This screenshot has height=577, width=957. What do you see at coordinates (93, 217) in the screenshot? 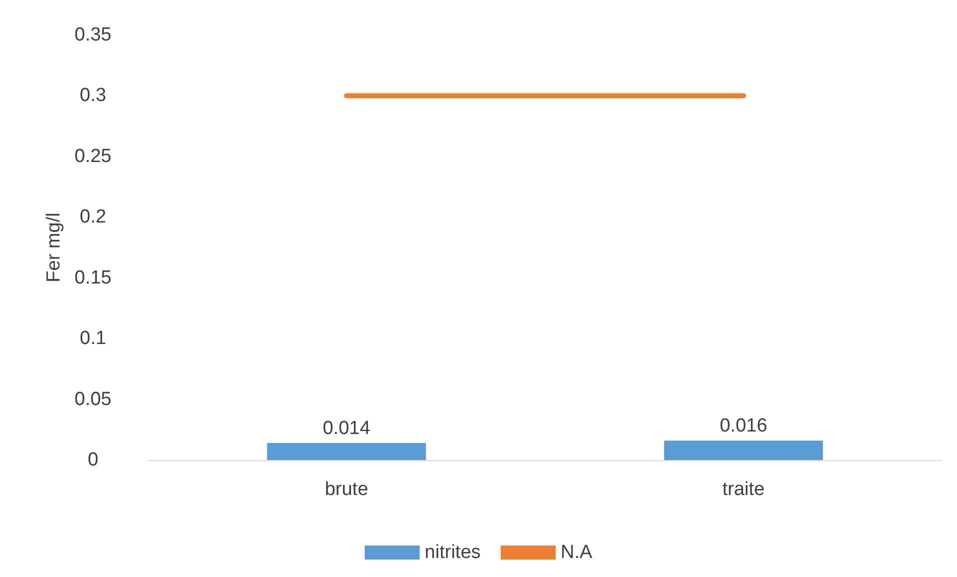
I see `y-tick-label: 0.2` at bounding box center [93, 217].